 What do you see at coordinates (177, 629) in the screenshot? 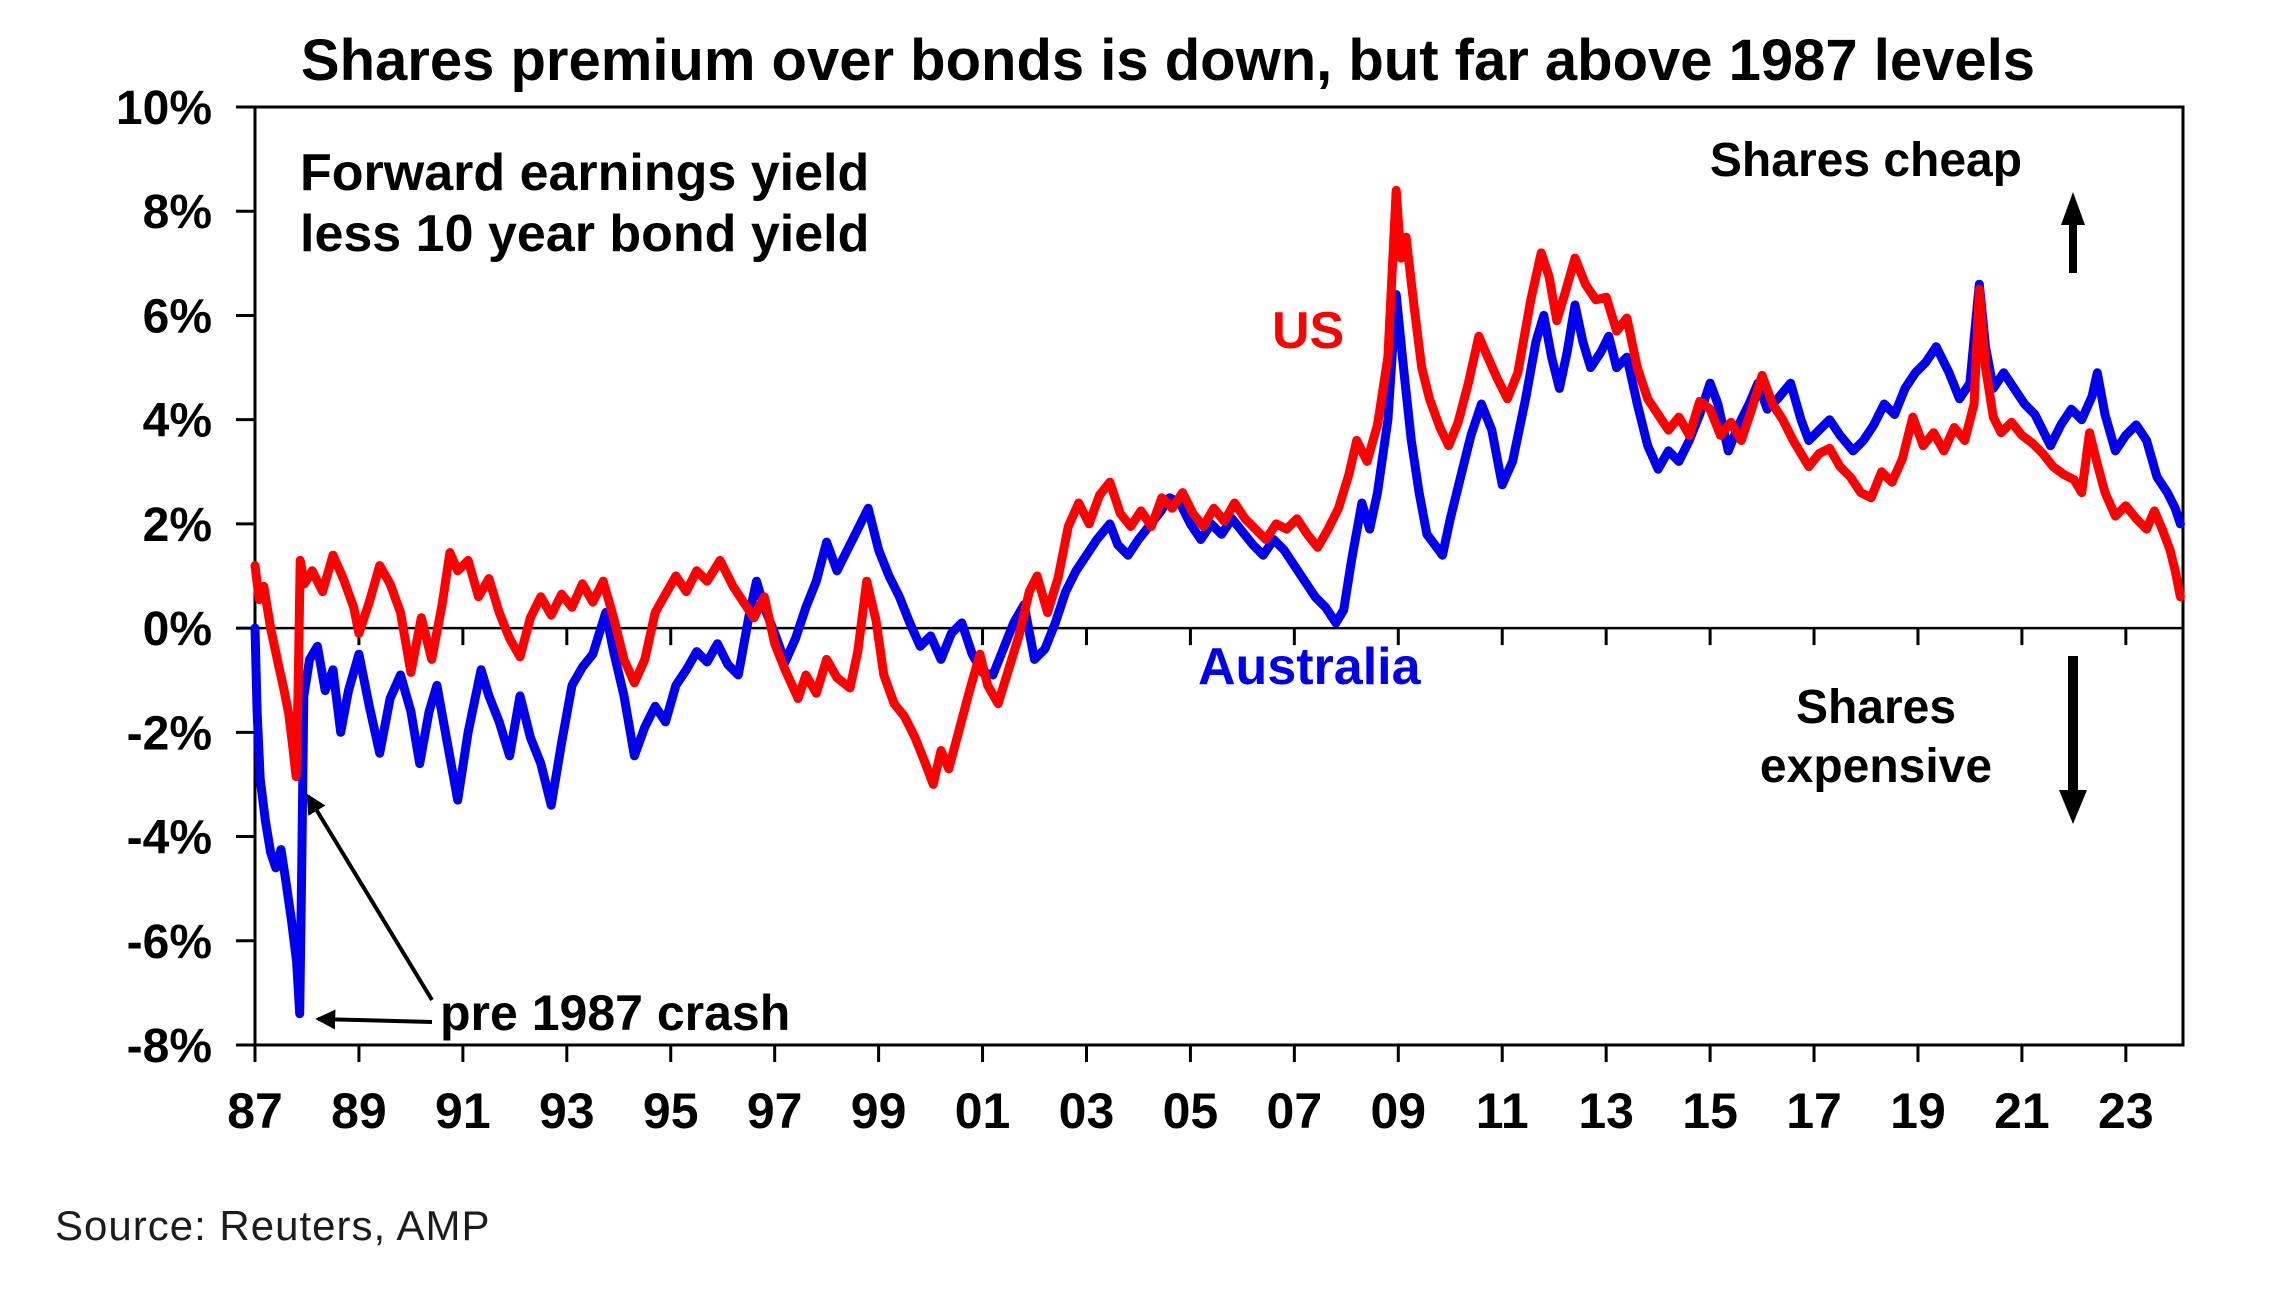
I see `y-tick-label: 0%` at bounding box center [177, 629].